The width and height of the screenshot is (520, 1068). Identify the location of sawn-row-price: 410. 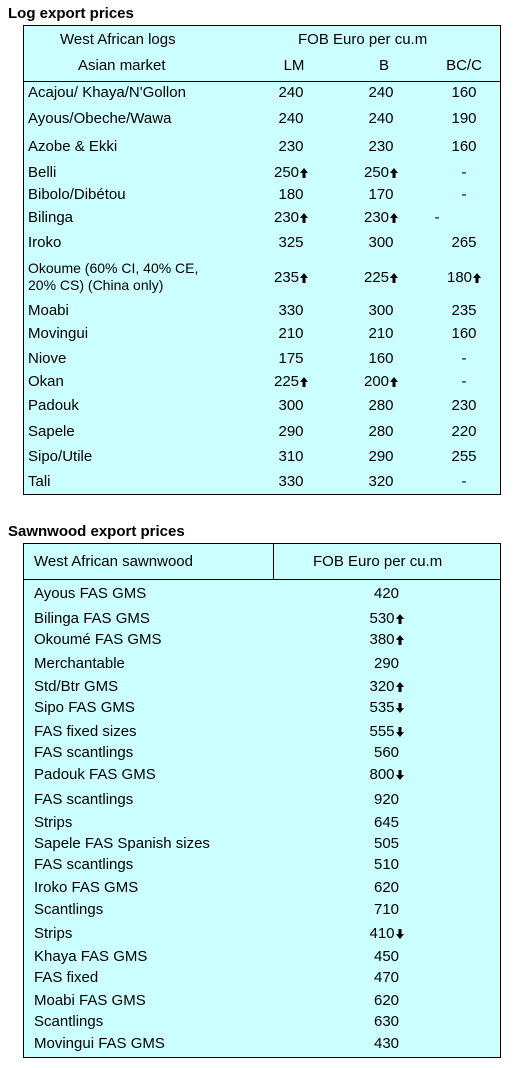
(386, 933).